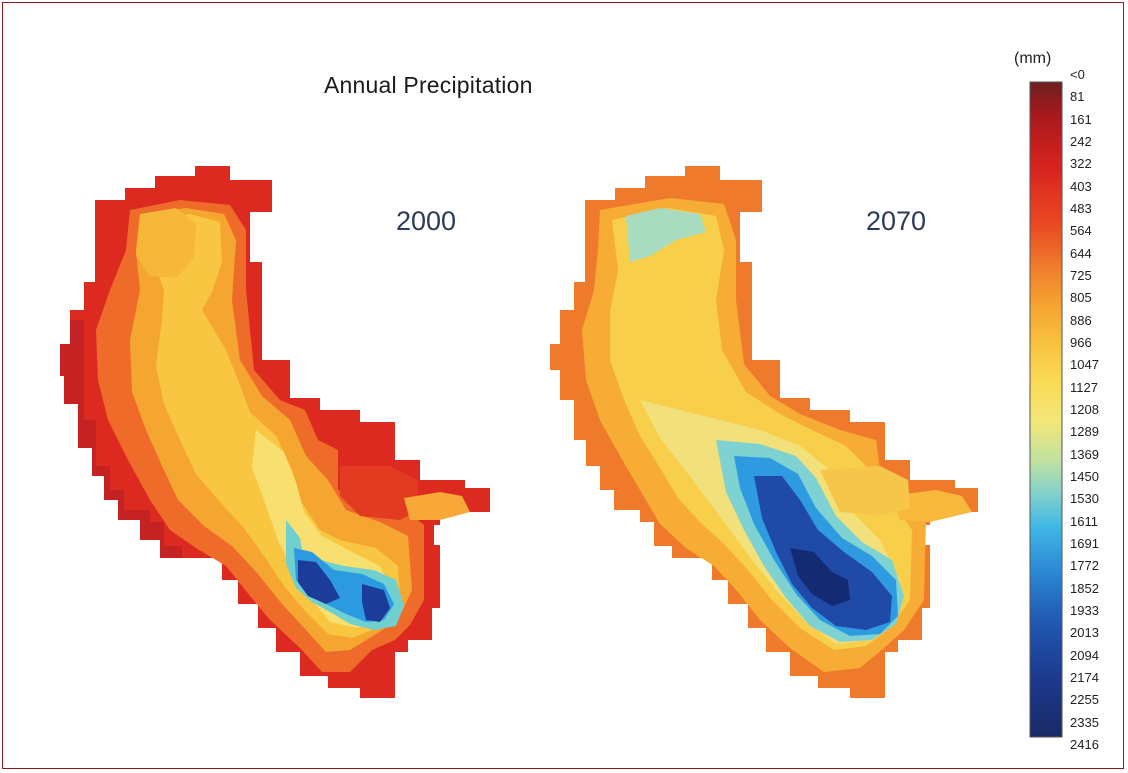 The image size is (1128, 773). I want to click on legend-tick-label: 1289, so click(1084, 432).